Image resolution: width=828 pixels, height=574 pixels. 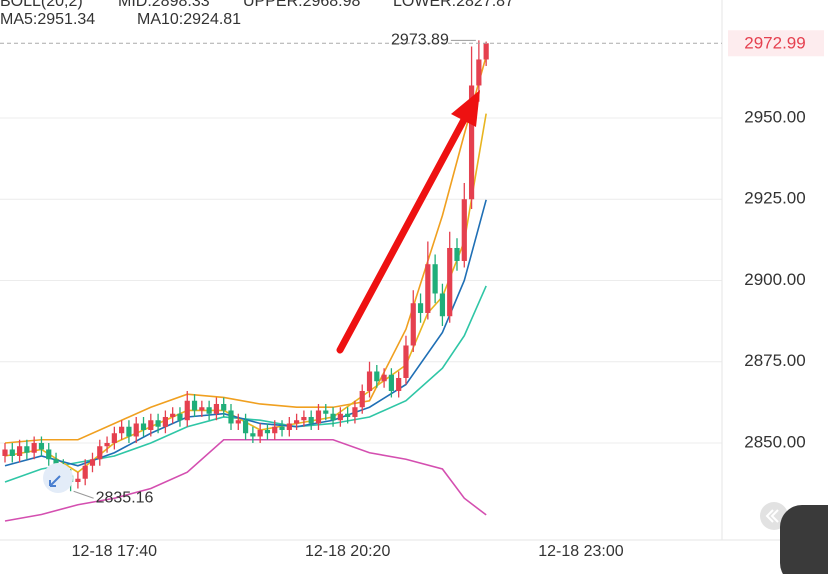 What do you see at coordinates (581, 551) in the screenshot?
I see `x-tick-label: 12-18 23:00` at bounding box center [581, 551].